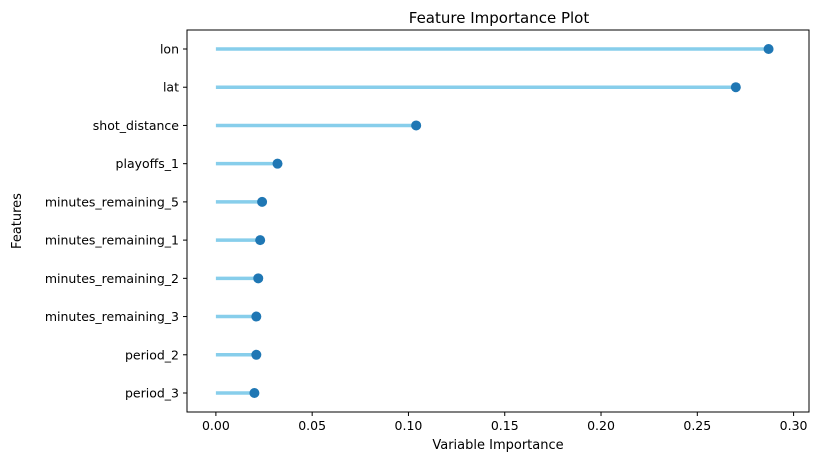 The width and height of the screenshot is (831, 463). I want to click on x-tick-label: 0.05, so click(312, 425).